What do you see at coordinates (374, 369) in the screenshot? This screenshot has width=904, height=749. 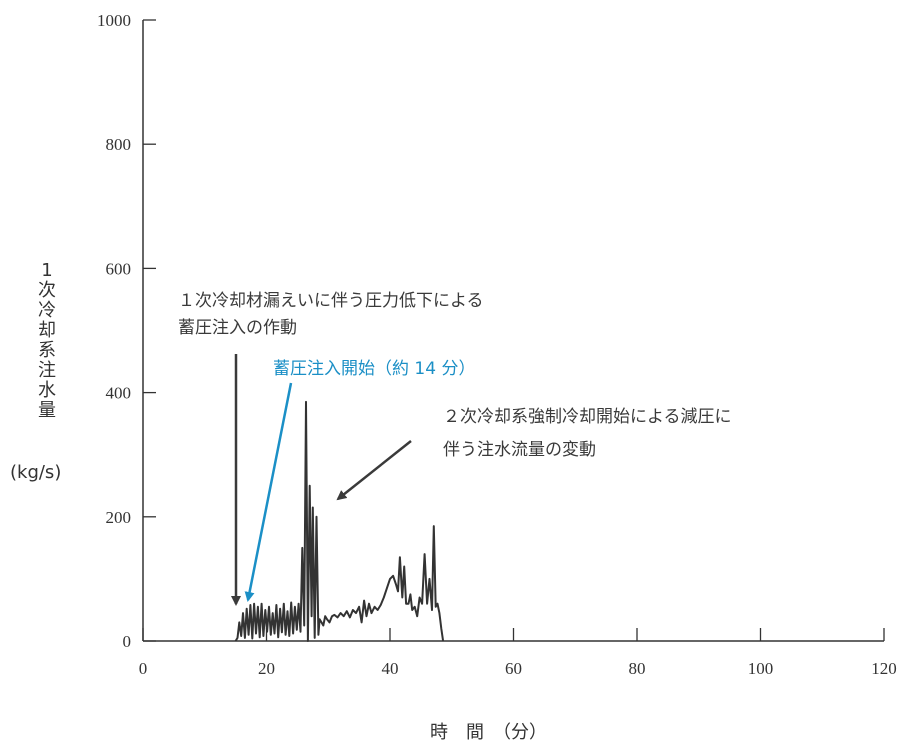 I see `annotation-blue-label: 蓄圧注入開始（約 14 分）` at bounding box center [374, 369].